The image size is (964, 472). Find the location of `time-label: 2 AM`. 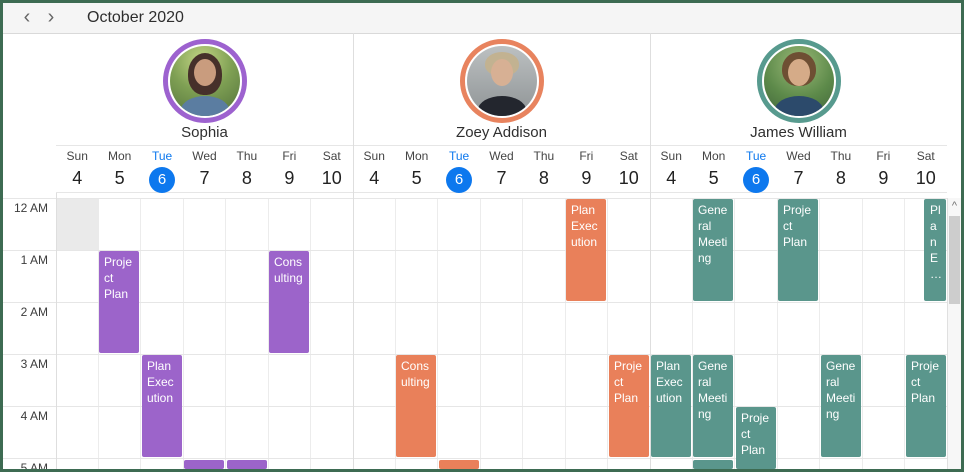

time-label: 2 AM is located at coordinates (34, 312).